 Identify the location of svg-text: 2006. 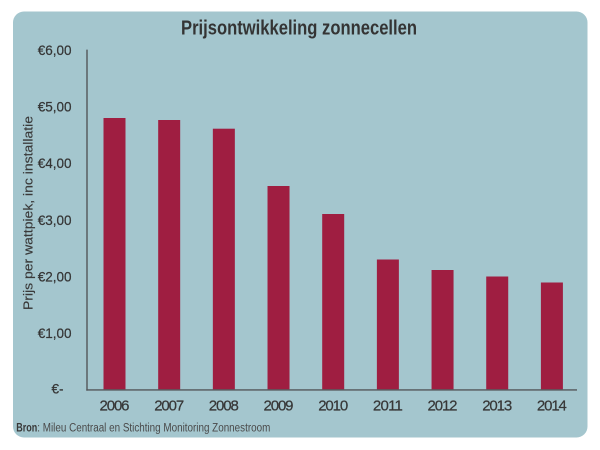
(115, 406).